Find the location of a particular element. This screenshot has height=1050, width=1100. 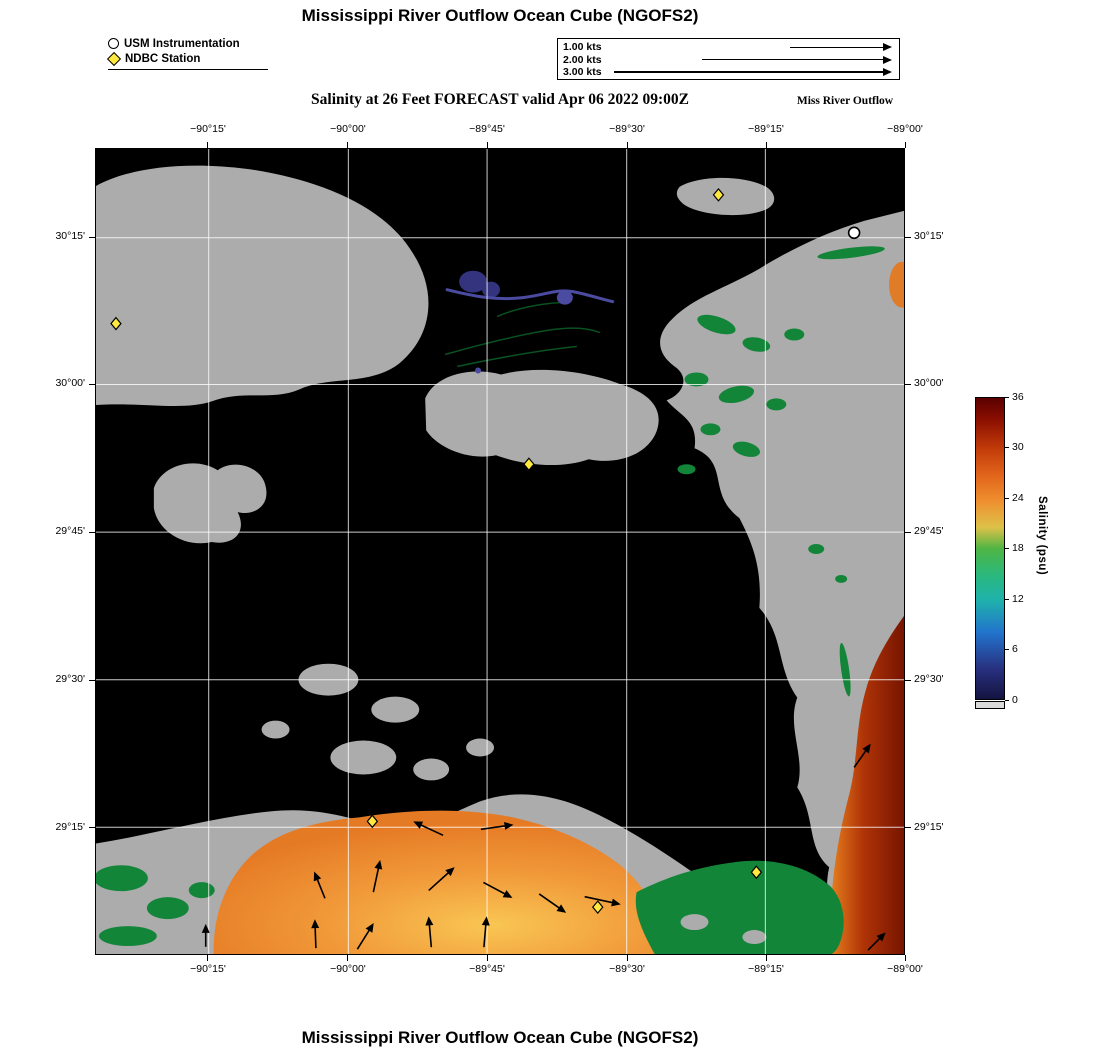

colorbar-tick-label: 18 is located at coordinates (1018, 548).